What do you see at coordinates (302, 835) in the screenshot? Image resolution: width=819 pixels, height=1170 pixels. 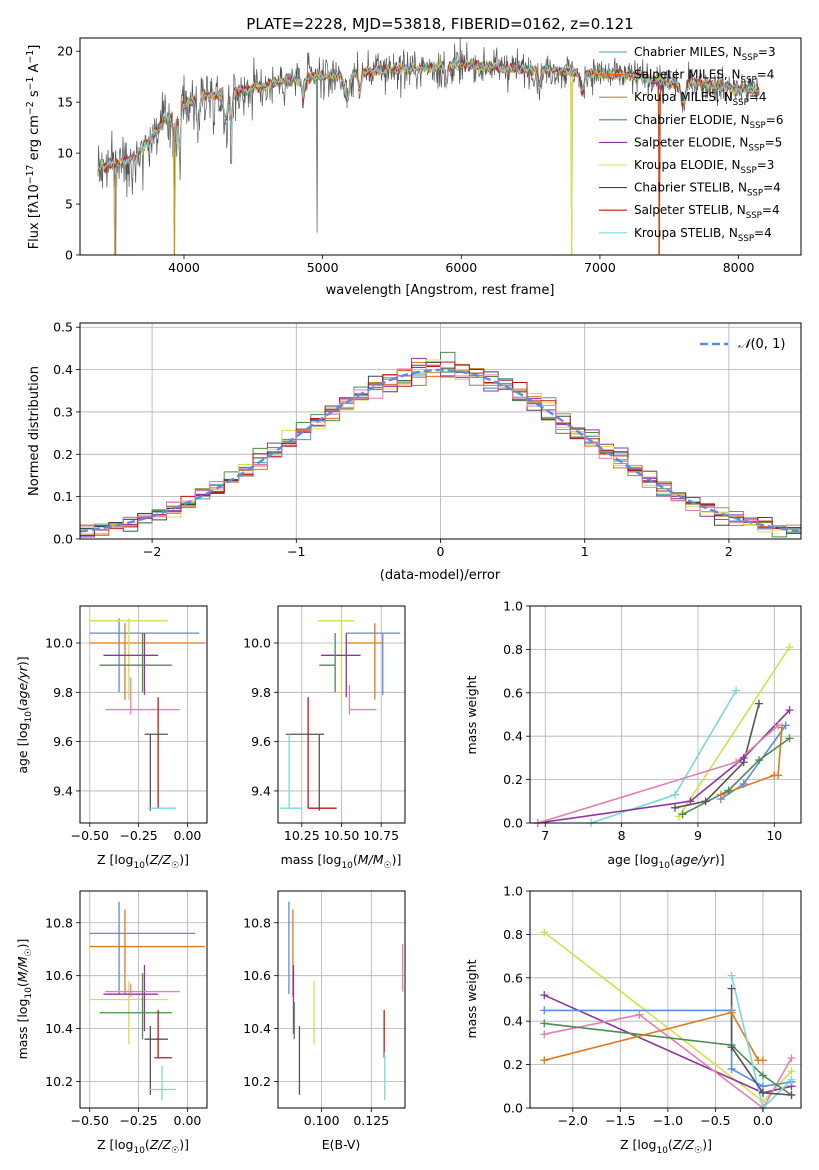 I see `x-tick-label: 10.25` at bounding box center [302, 835].